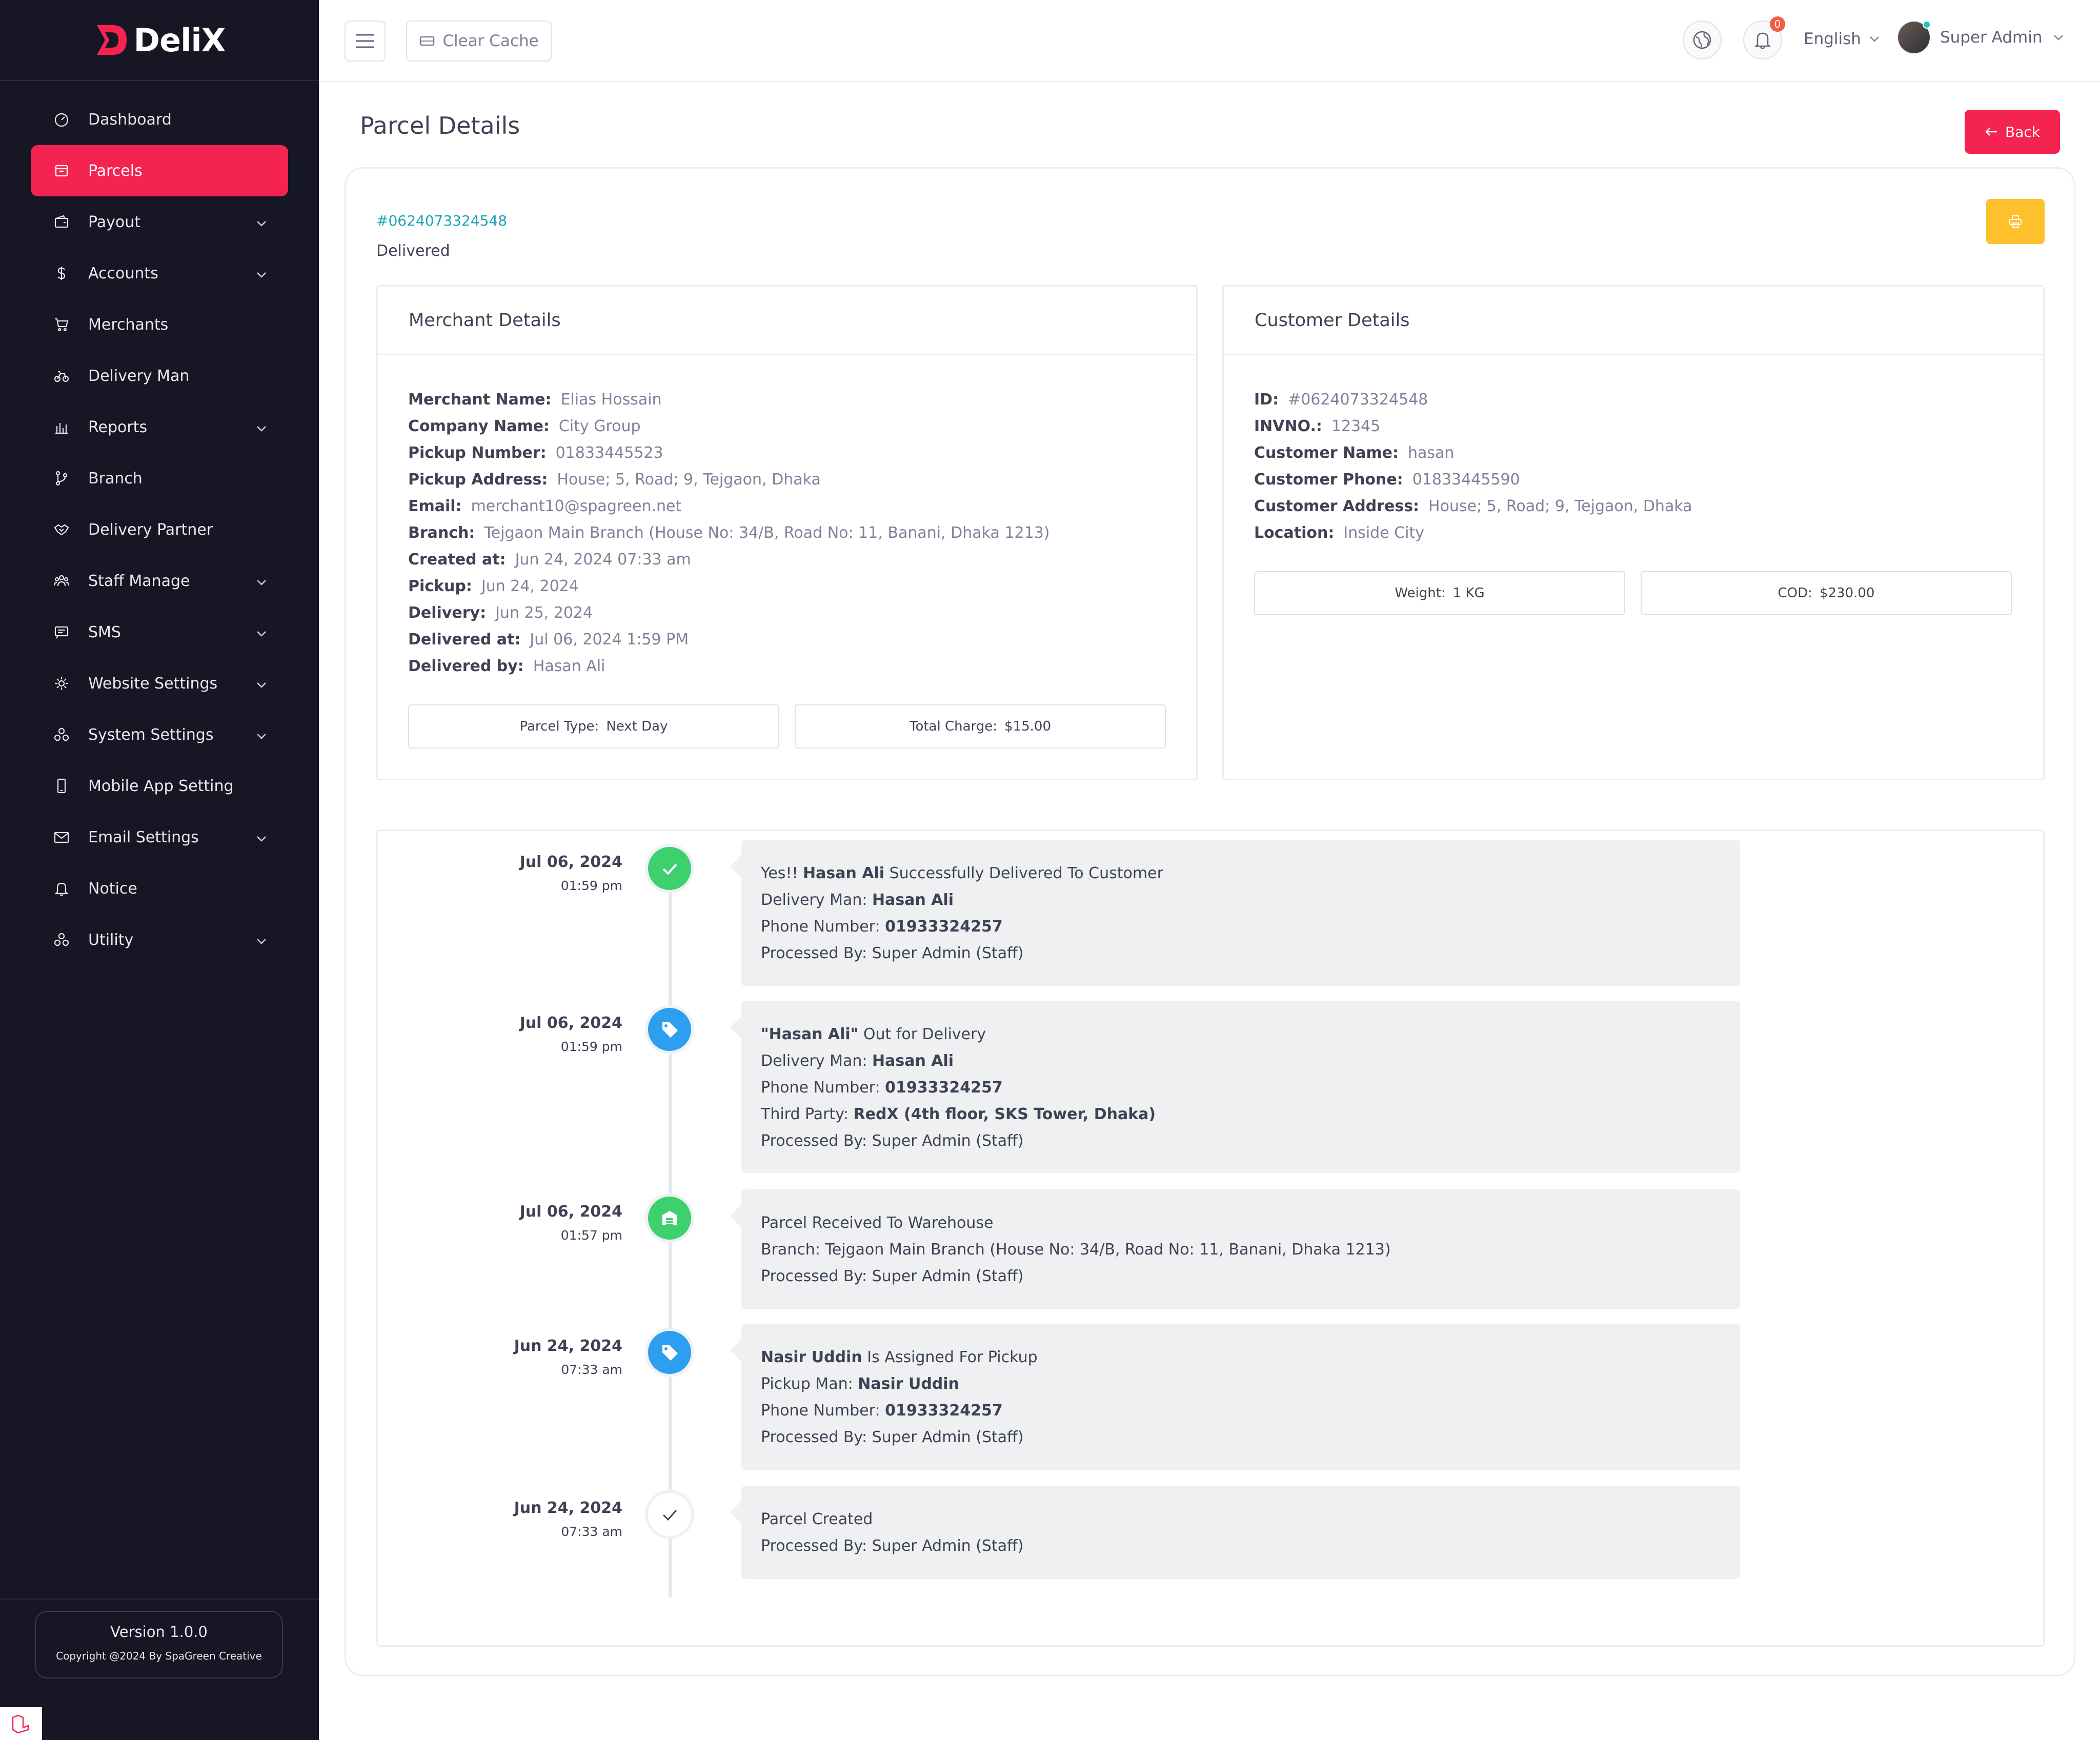 The width and height of the screenshot is (2100, 1740). I want to click on brand-logo: DeliX, so click(159, 40).